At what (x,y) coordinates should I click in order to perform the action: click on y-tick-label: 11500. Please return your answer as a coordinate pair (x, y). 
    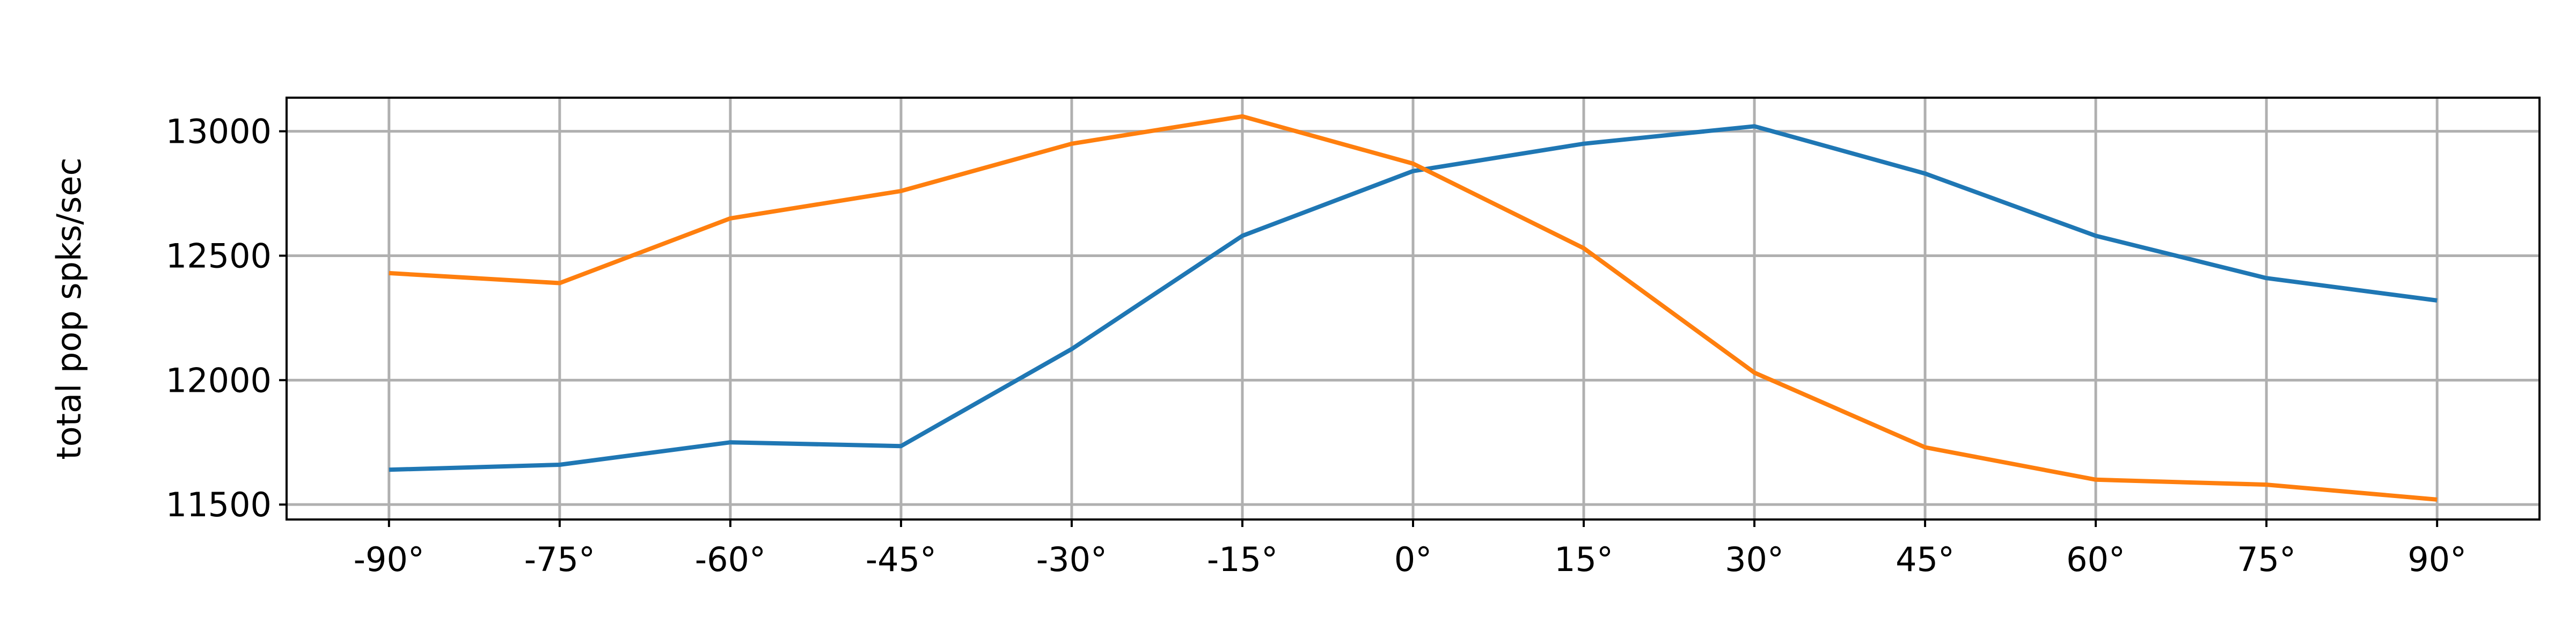
    Looking at the image, I should click on (219, 504).